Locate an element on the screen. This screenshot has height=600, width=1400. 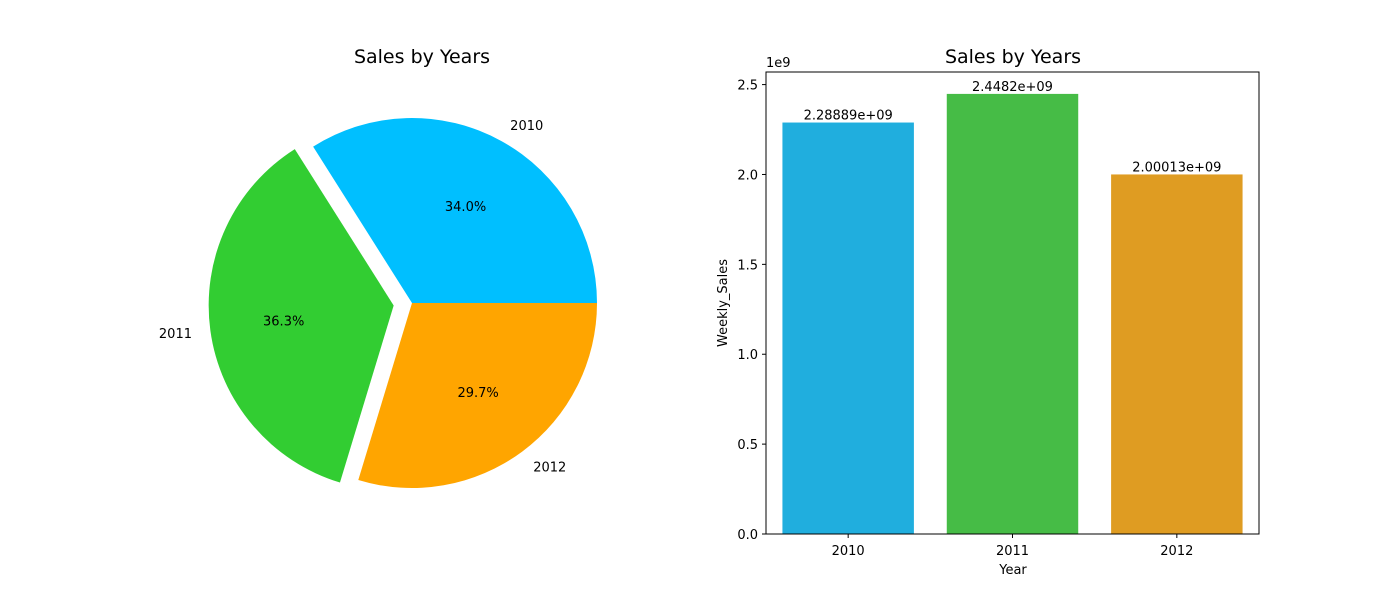
bar-2011 is located at coordinates (1012, 313).